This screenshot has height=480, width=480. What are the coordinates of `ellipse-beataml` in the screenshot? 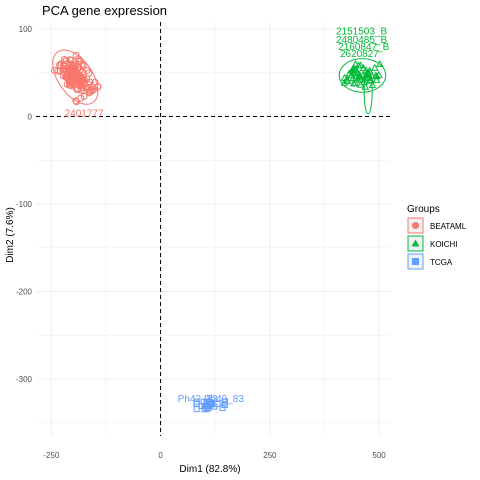 It's located at (75, 77).